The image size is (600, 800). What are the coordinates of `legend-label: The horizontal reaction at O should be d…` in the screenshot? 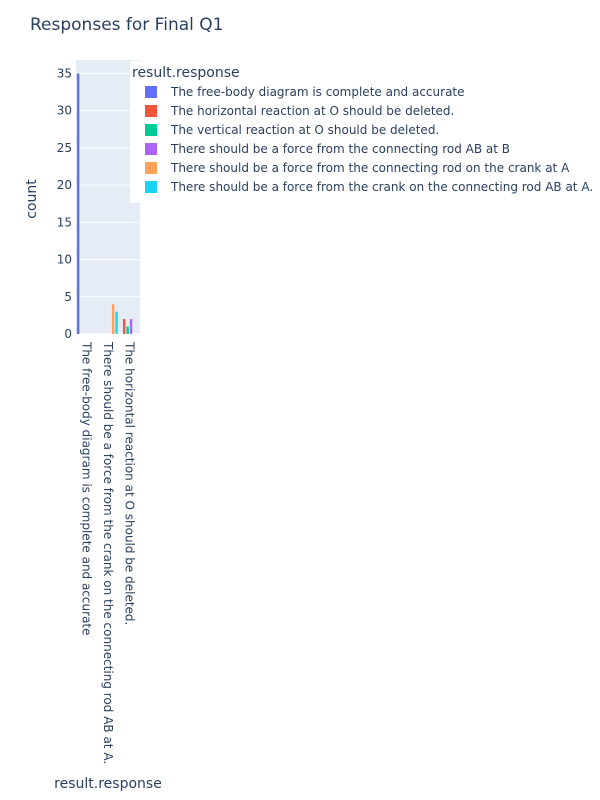 It's located at (312, 111).